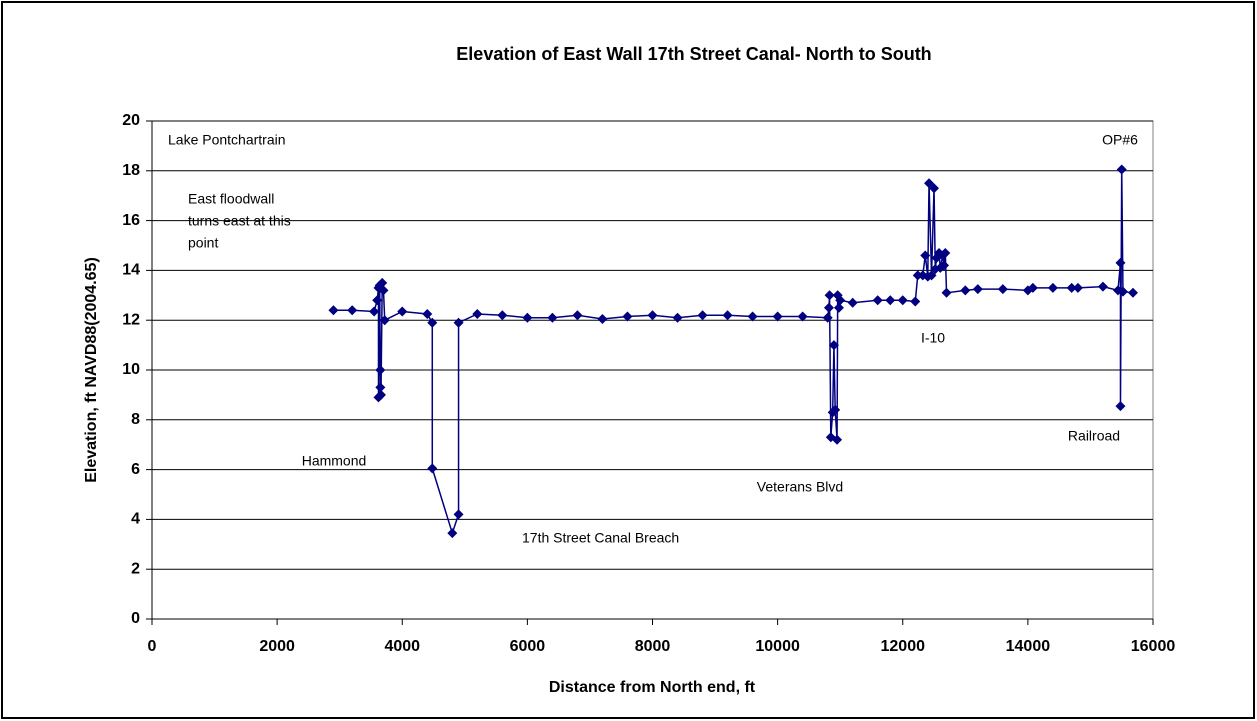 Image resolution: width=1257 pixels, height=721 pixels. What do you see at coordinates (903, 646) in the screenshot?
I see `x-tick-label: 12000` at bounding box center [903, 646].